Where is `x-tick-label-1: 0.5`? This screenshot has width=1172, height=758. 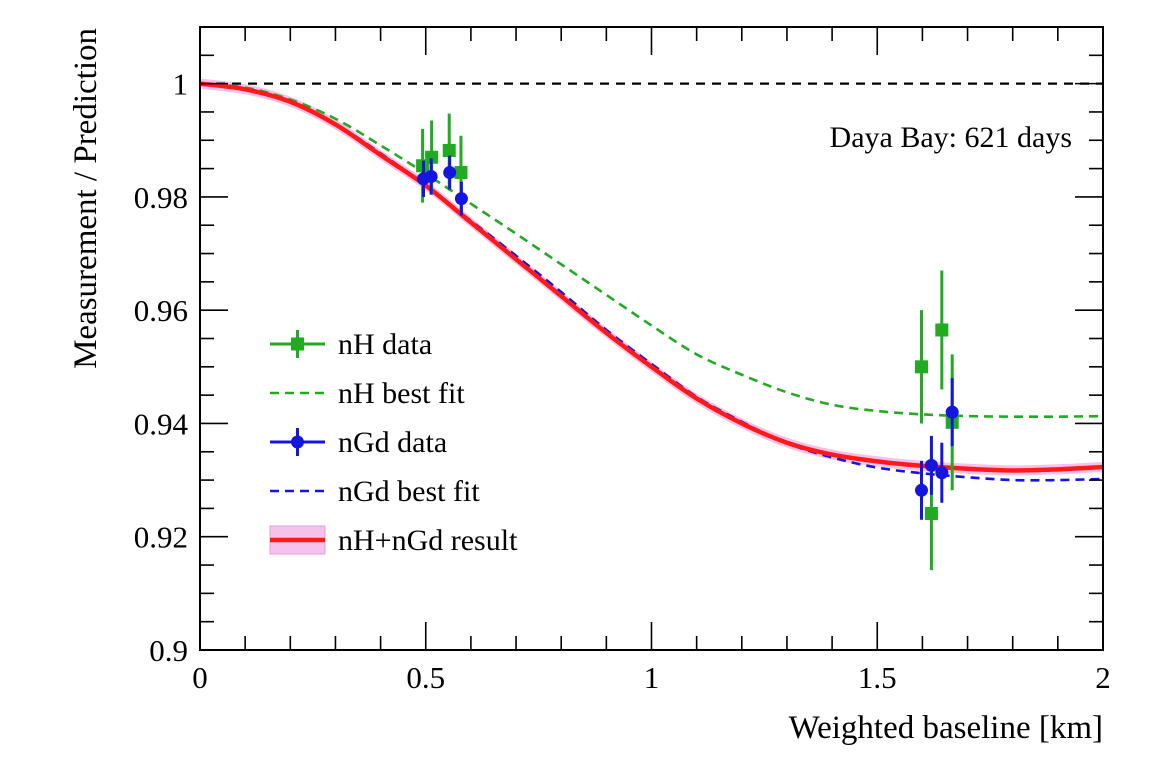 x-tick-label-1: 0.5 is located at coordinates (425, 677).